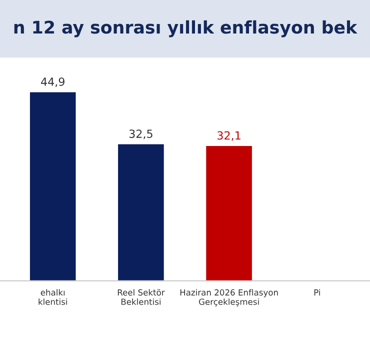  Describe the element at coordinates (317, 292) in the screenshot. I see `x-tick-label: Pi` at that location.